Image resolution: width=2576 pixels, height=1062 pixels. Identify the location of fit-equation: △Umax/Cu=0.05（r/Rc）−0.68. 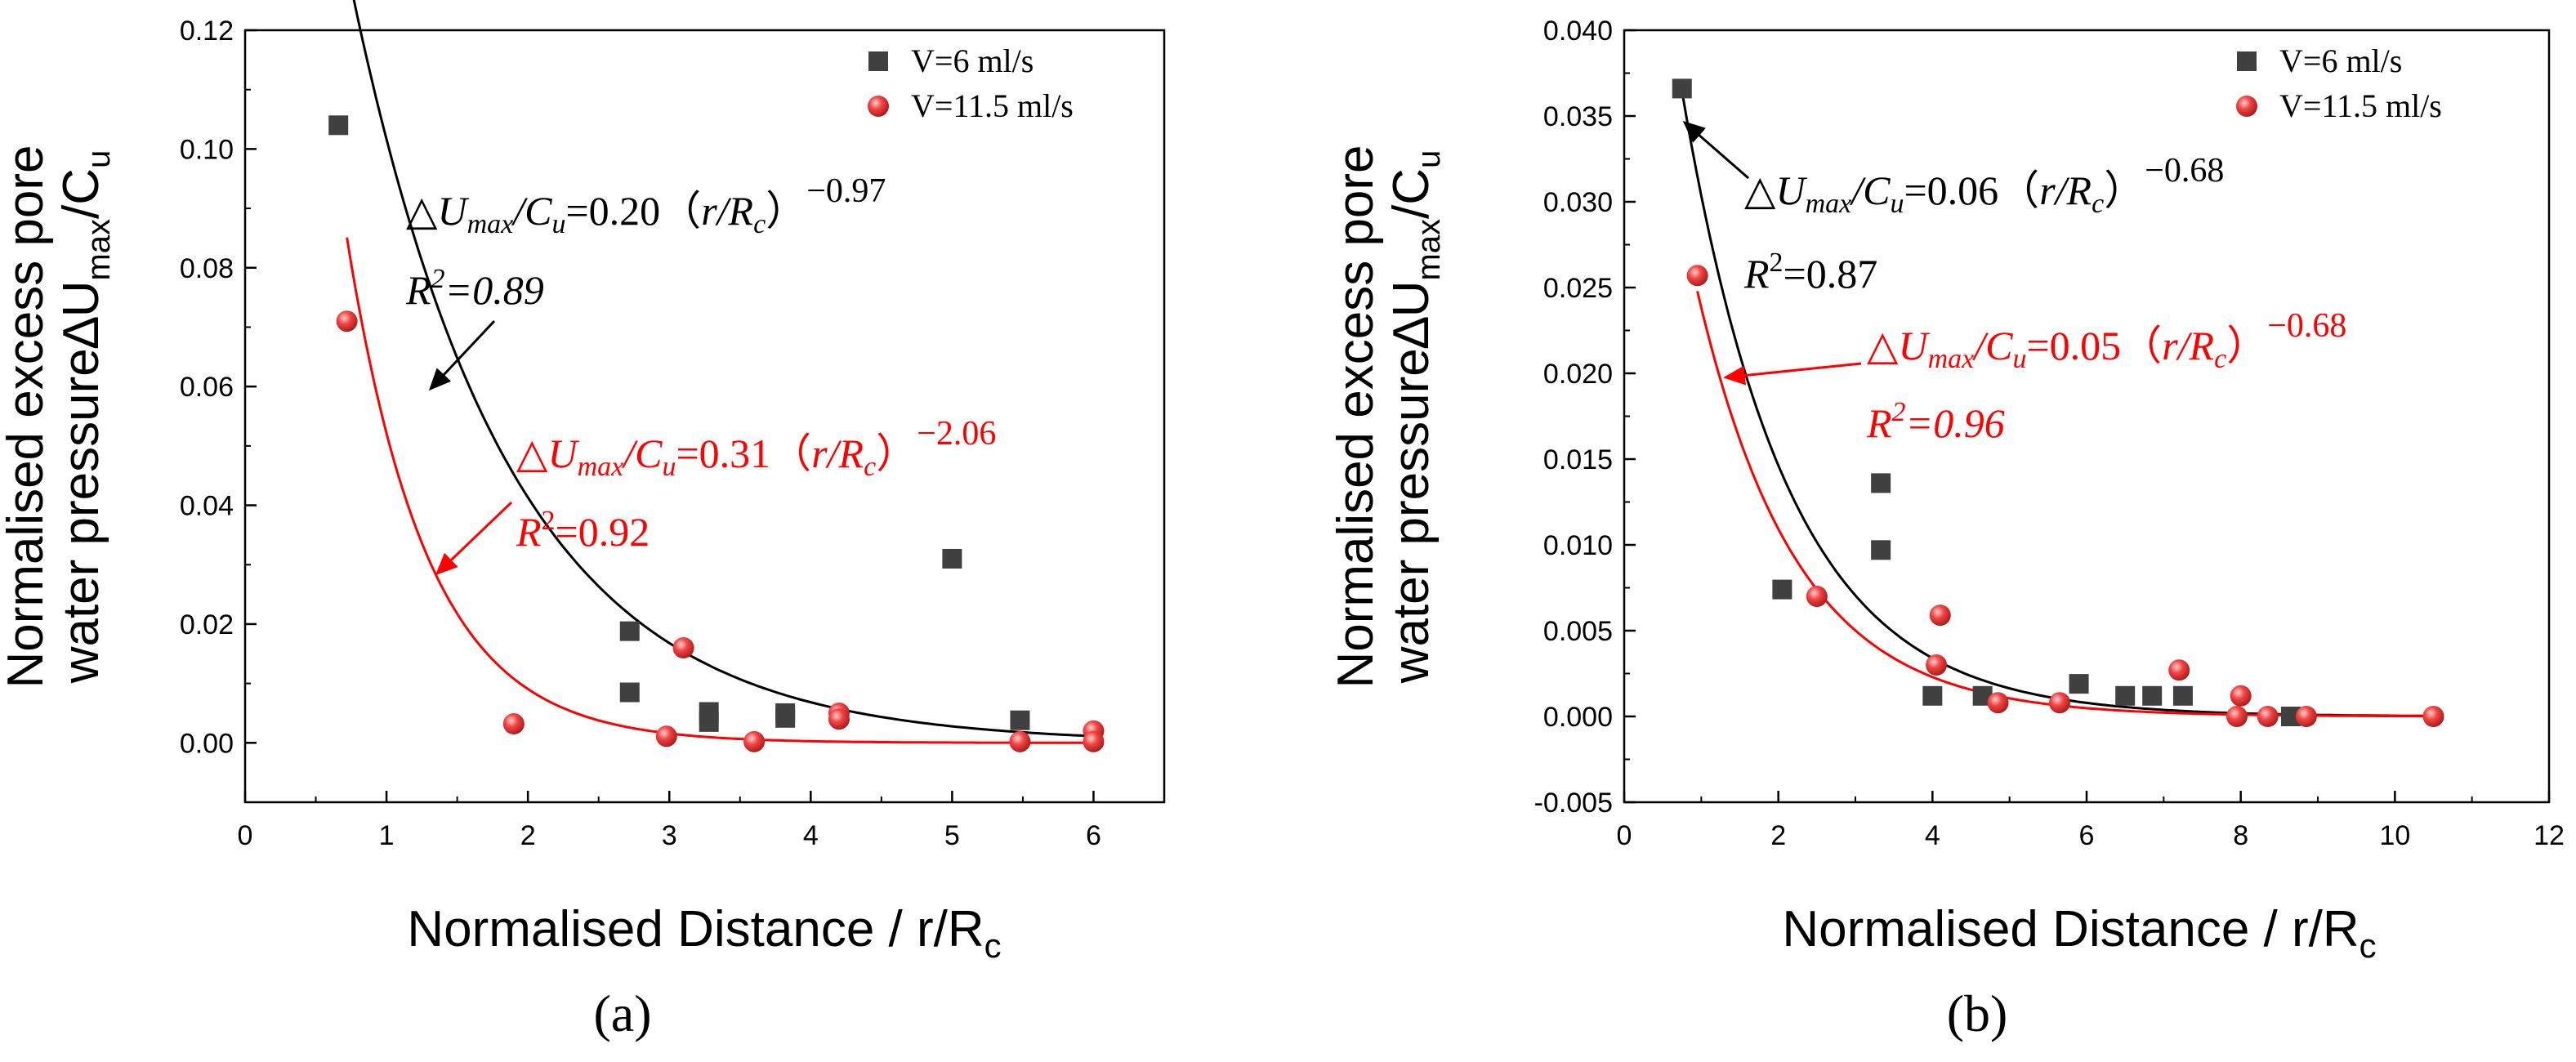
(2106, 340).